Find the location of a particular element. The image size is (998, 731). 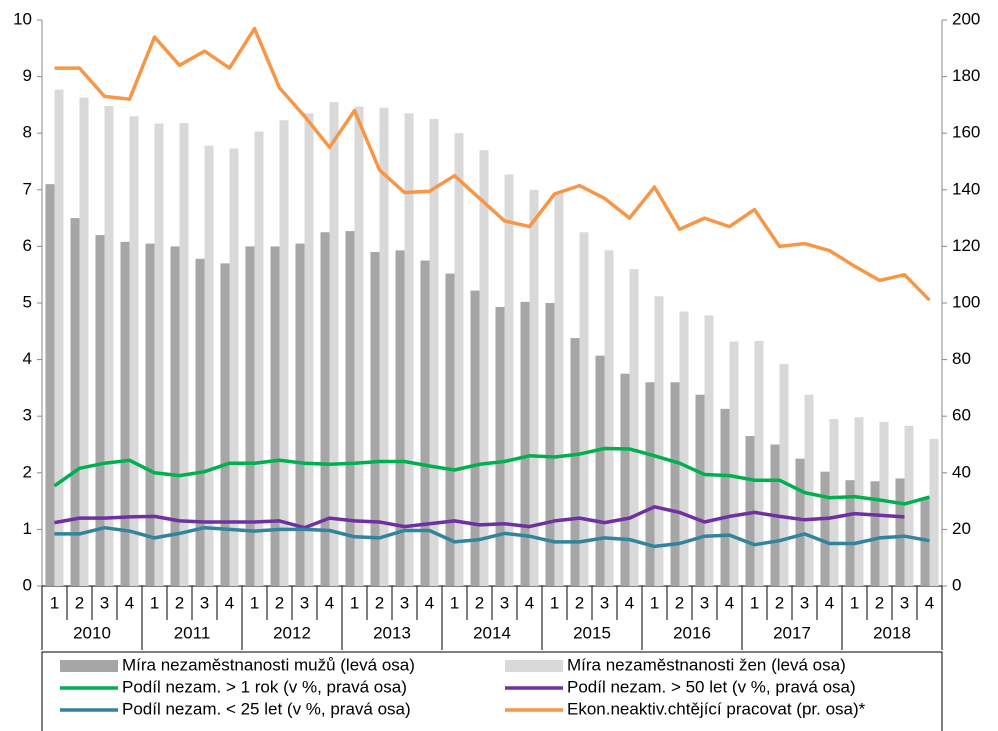

line-series is located at coordinates (492, 537).